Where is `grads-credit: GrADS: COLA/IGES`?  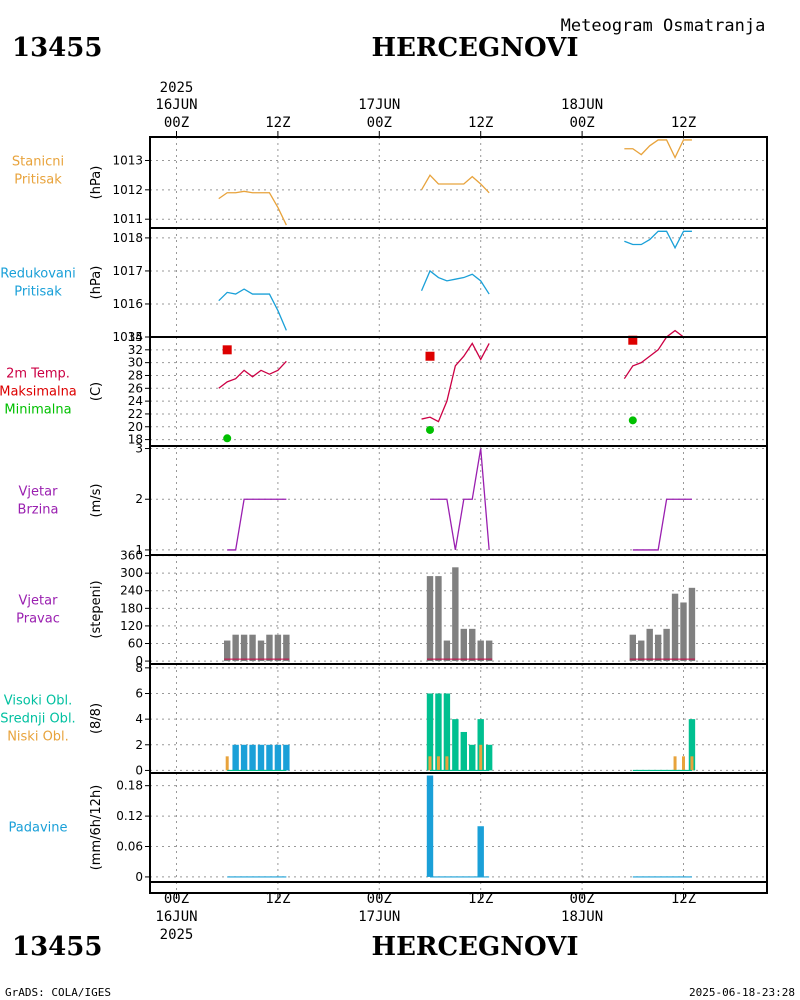 grads-credit: GrADS: COLA/IGES is located at coordinates (58, 992).